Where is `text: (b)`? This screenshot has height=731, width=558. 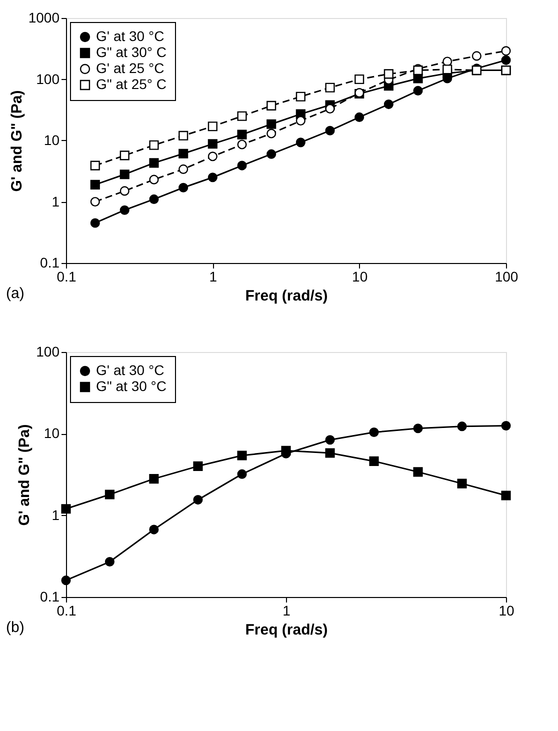 text: (b) is located at coordinates (15, 627).